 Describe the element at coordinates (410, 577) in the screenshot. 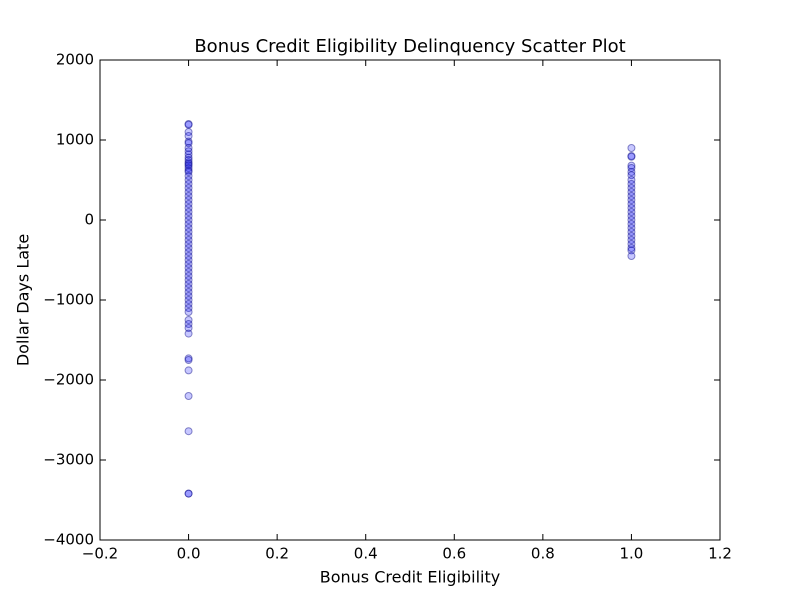

I see `x-axis-label: Bonus Credit Eligibility` at that location.